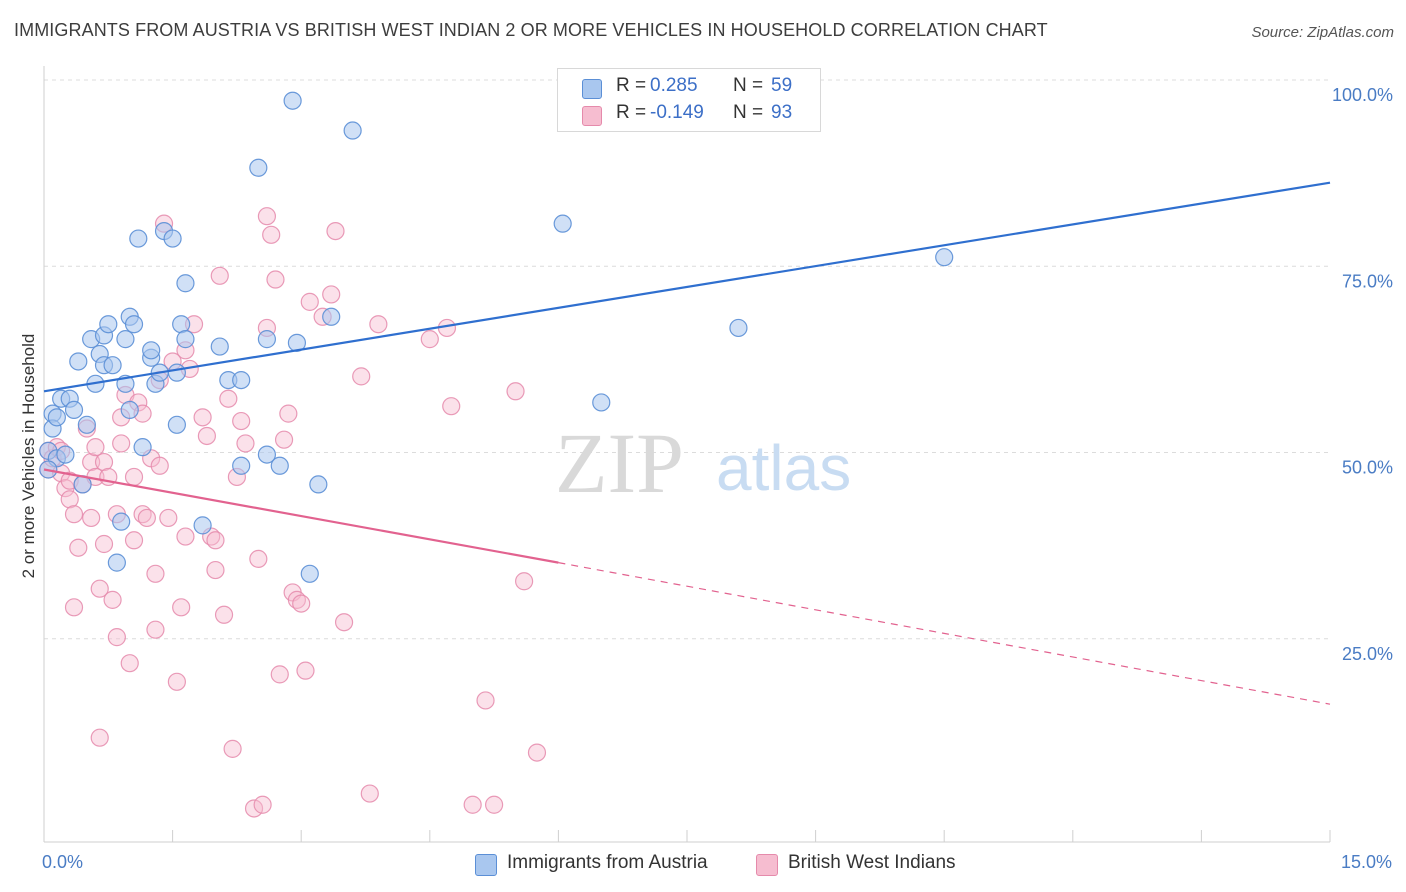 This screenshot has width=1406, height=892. I want to click on austria-legend-swatch, so click(486, 865).